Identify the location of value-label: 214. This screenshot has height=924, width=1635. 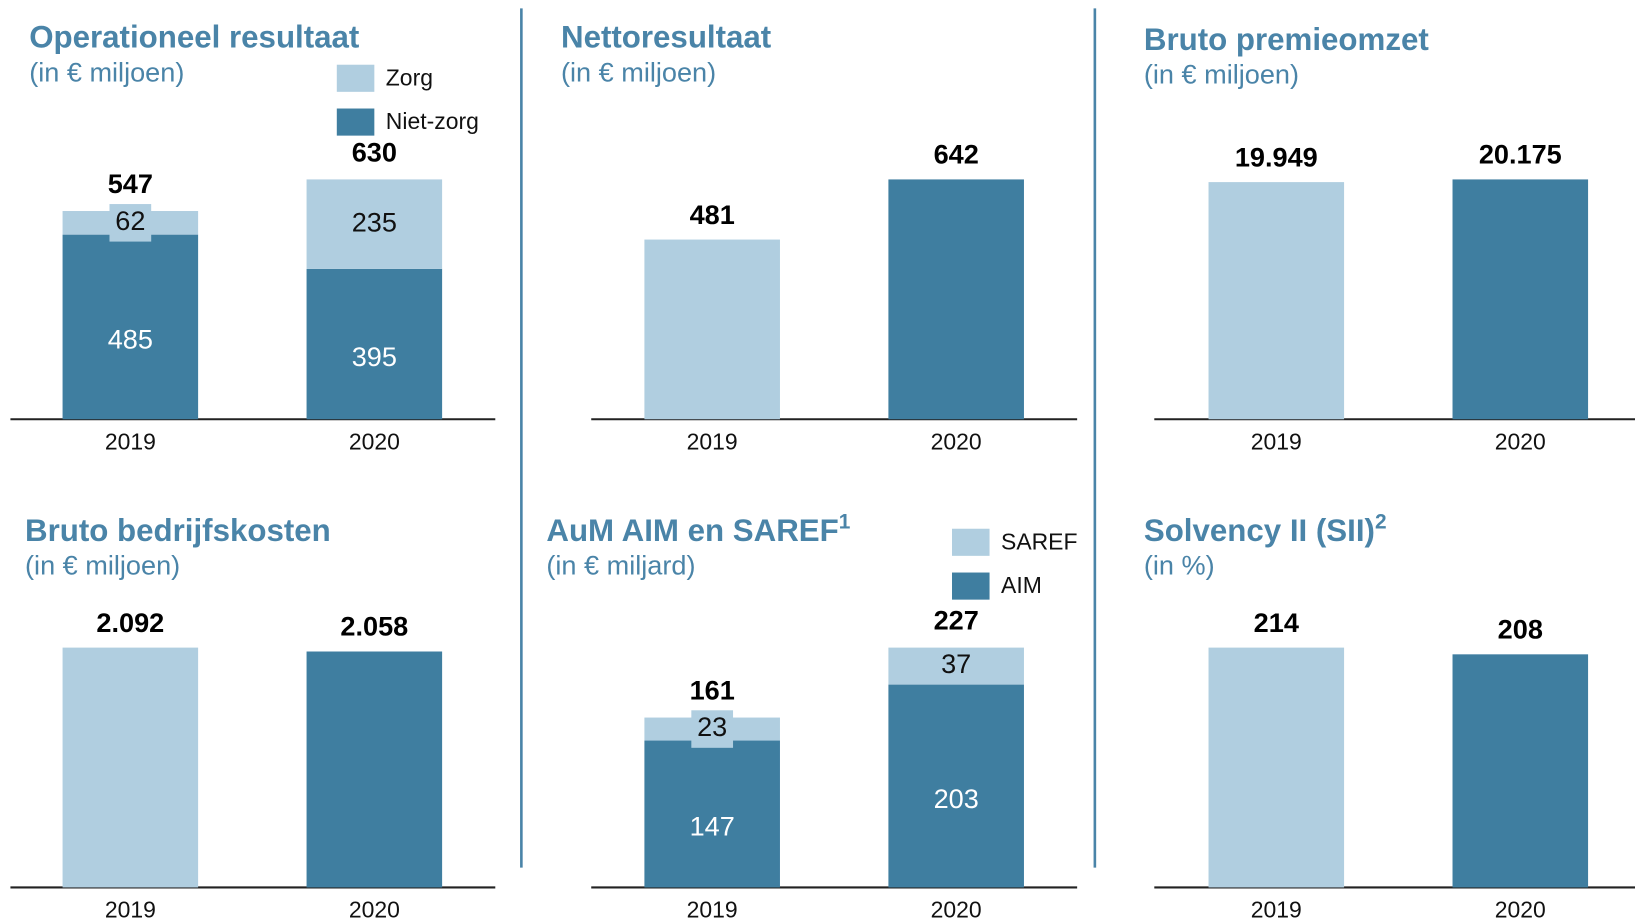
(1276, 622).